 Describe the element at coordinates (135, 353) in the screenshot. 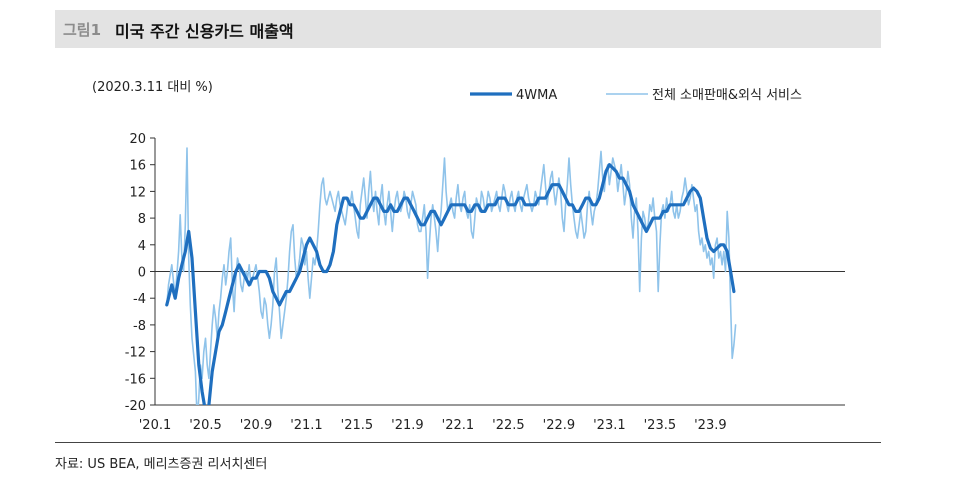

I see `y-tick-label: -12` at that location.